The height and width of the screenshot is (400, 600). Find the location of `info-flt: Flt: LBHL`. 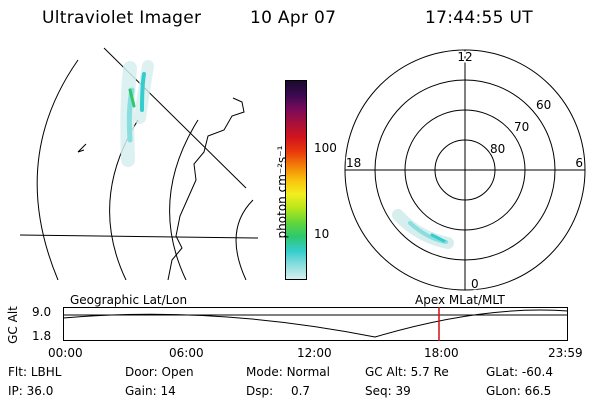

info-flt: Flt: LBHL is located at coordinates (35, 372).